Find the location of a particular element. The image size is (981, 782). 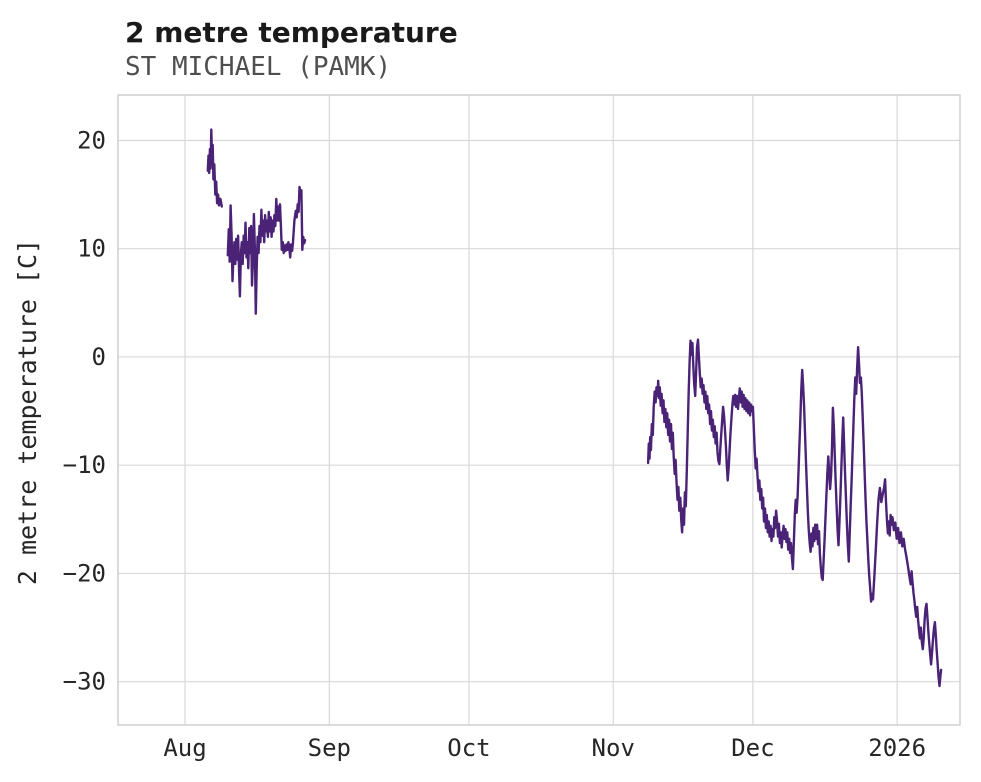

y-tick-label: 20 is located at coordinates (91, 140).